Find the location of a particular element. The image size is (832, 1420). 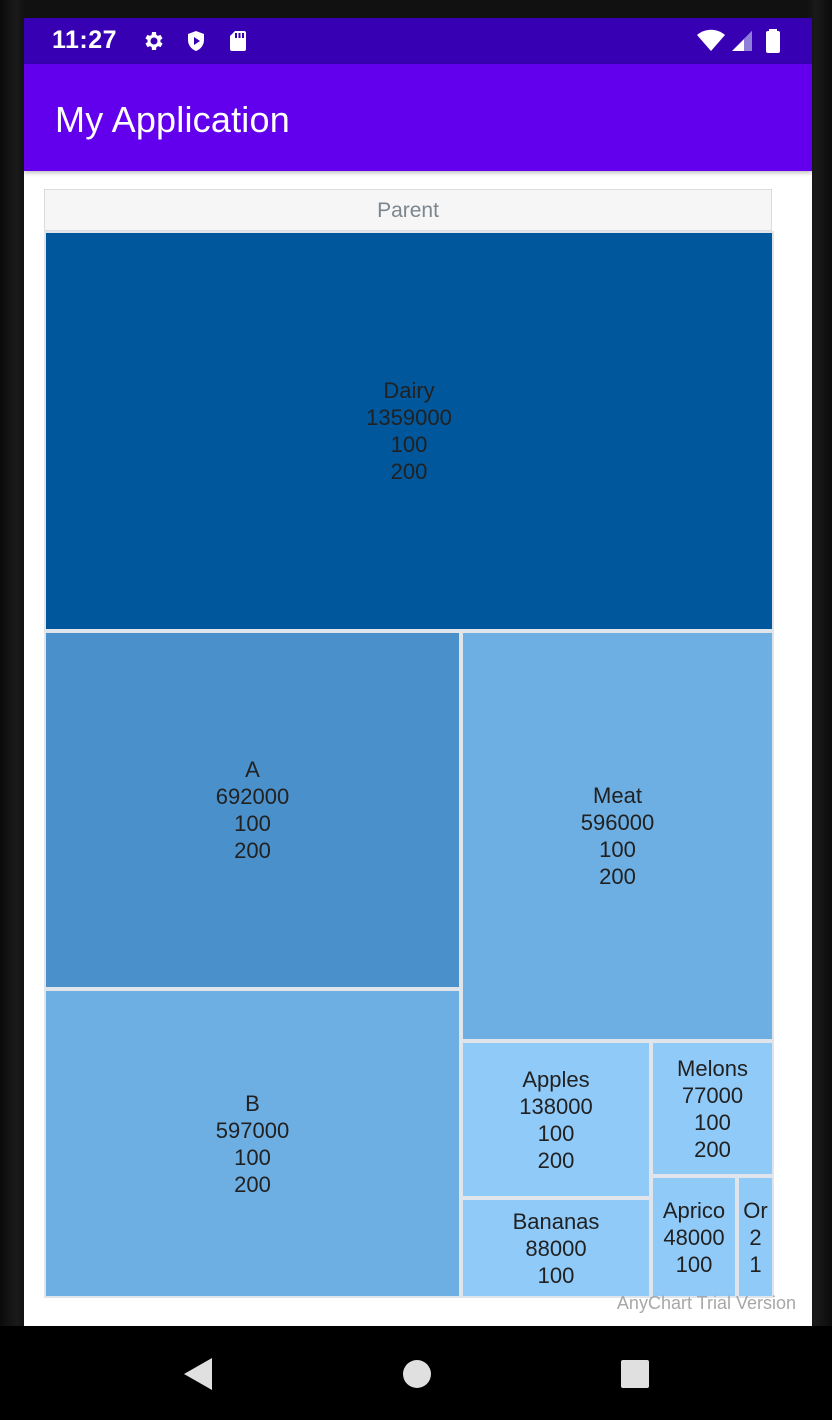

tile-label-line: 1 is located at coordinates (755, 1264).